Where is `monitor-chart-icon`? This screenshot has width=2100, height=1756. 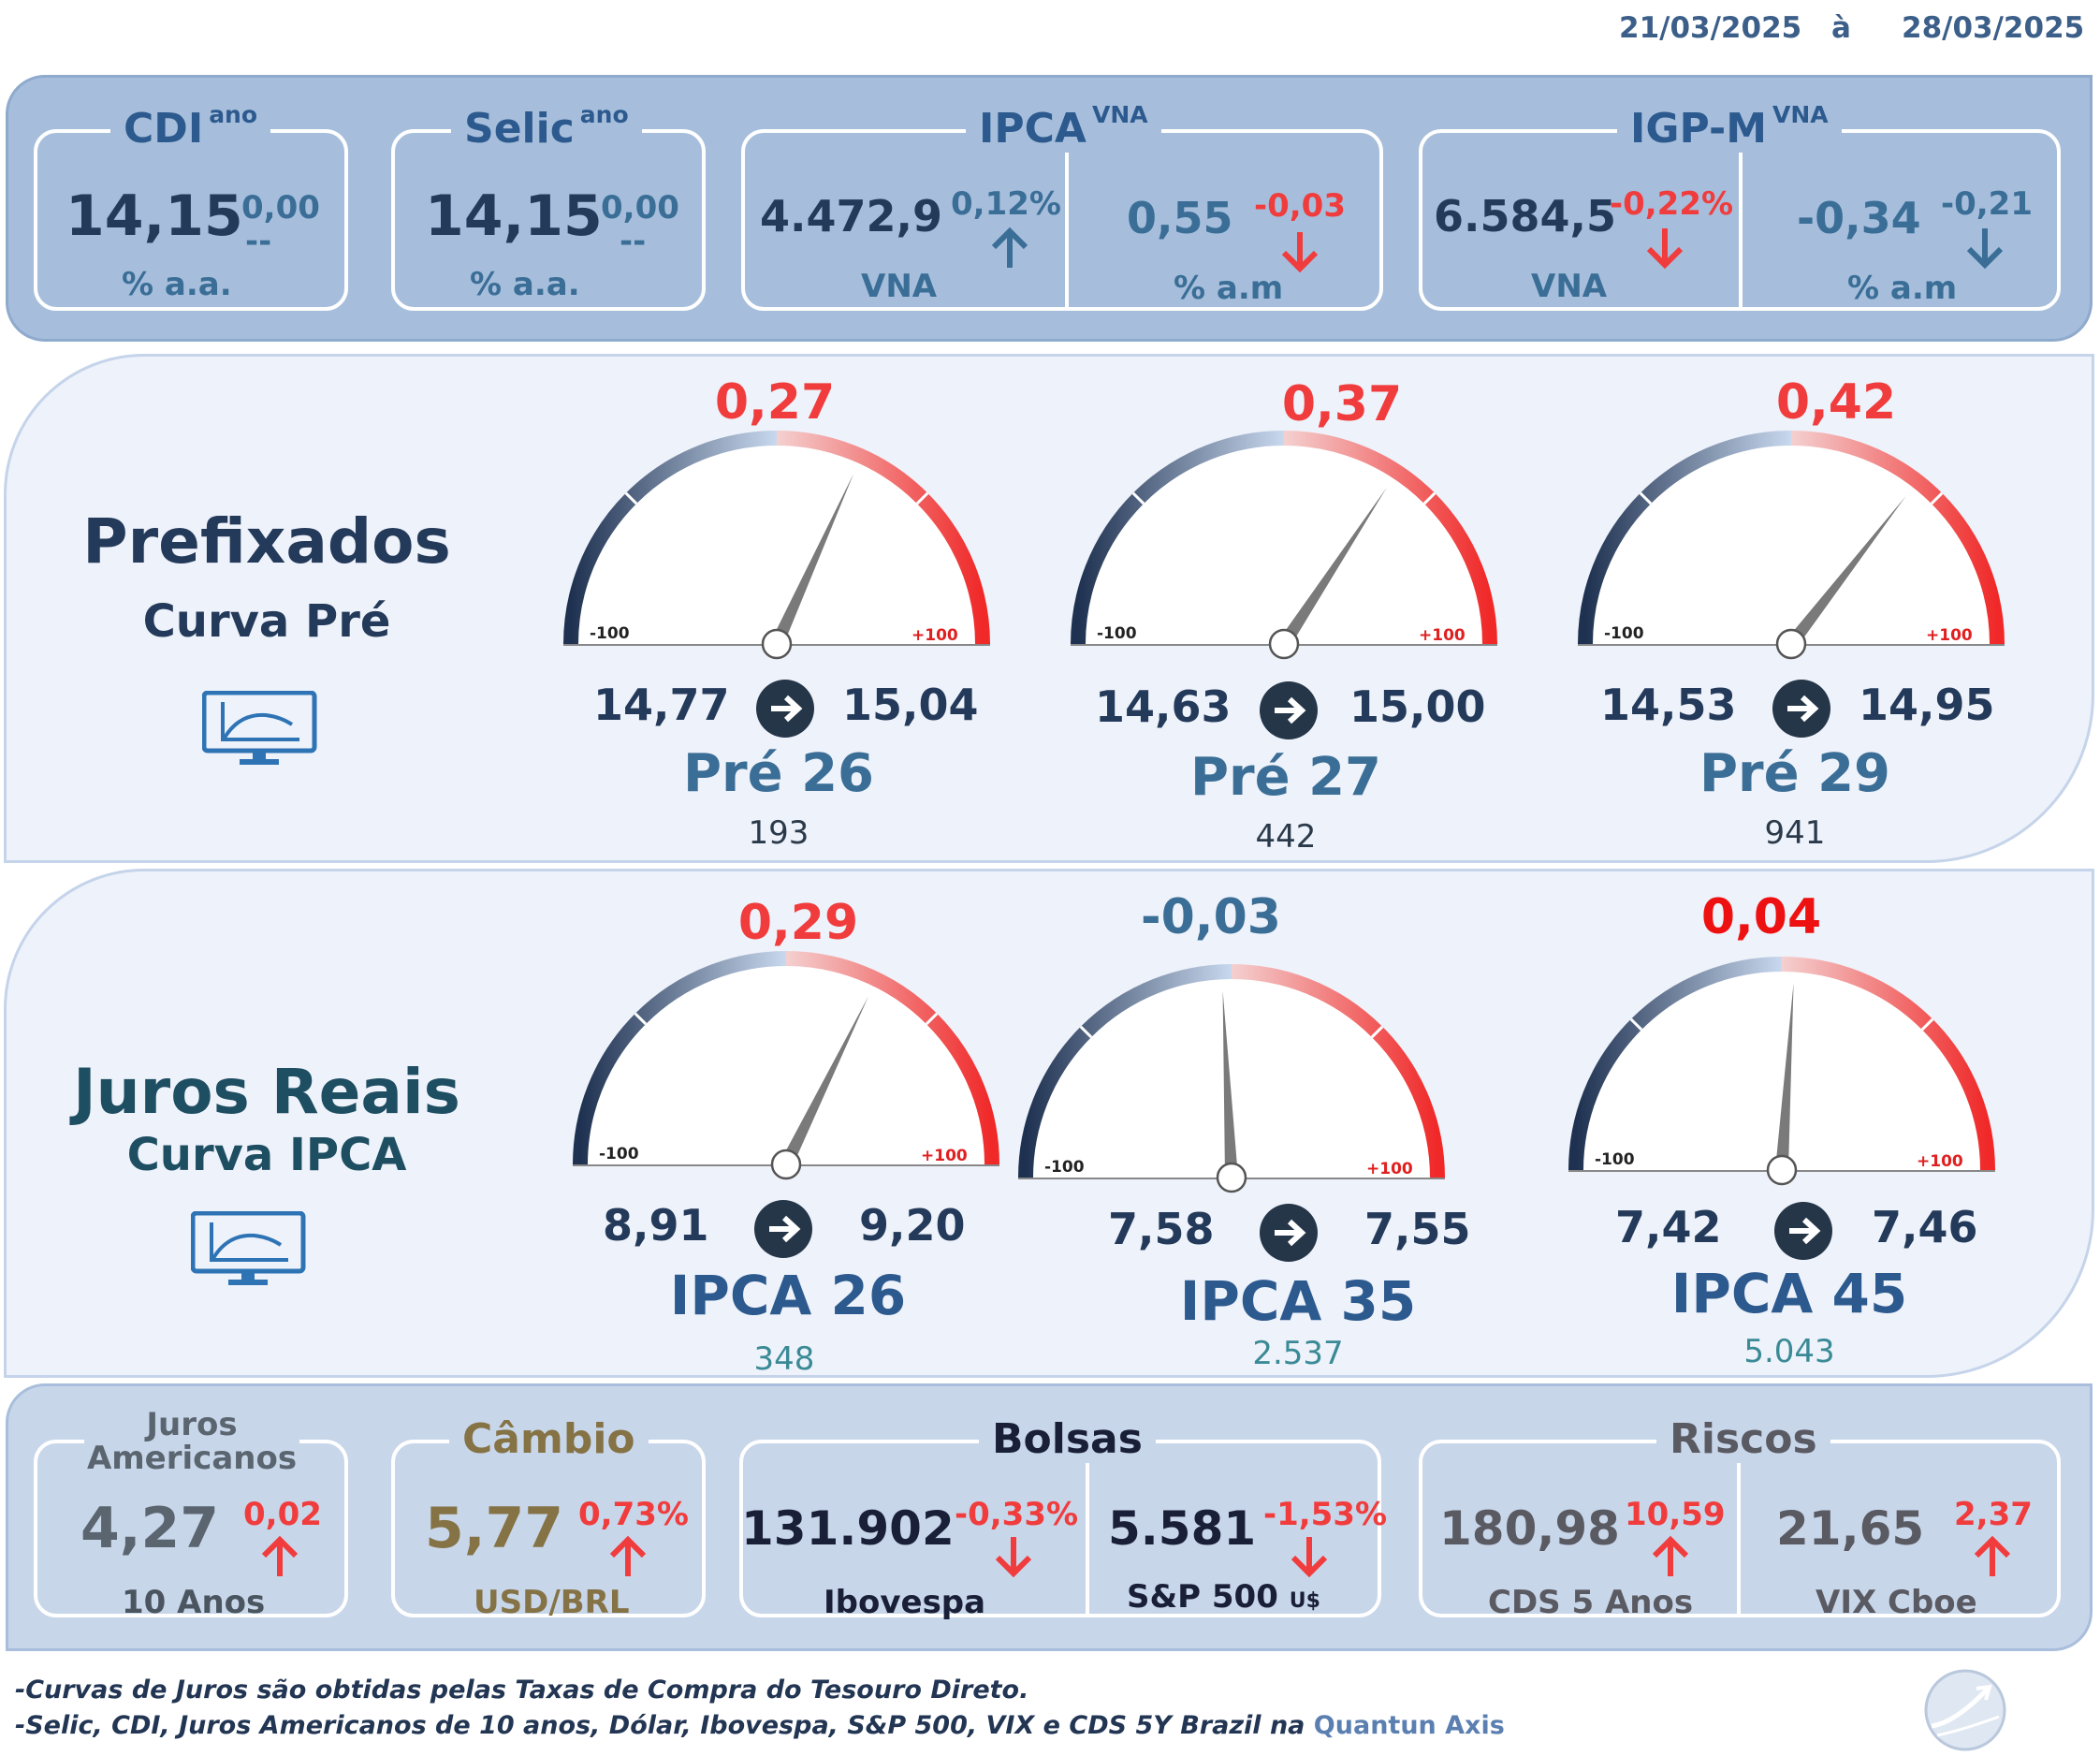 monitor-chart-icon is located at coordinates (259, 728).